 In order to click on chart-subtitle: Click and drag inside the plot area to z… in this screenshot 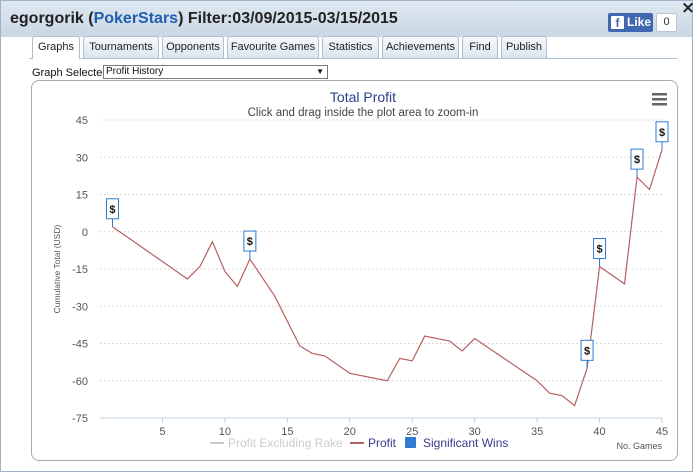, I will do `click(363, 113)`.